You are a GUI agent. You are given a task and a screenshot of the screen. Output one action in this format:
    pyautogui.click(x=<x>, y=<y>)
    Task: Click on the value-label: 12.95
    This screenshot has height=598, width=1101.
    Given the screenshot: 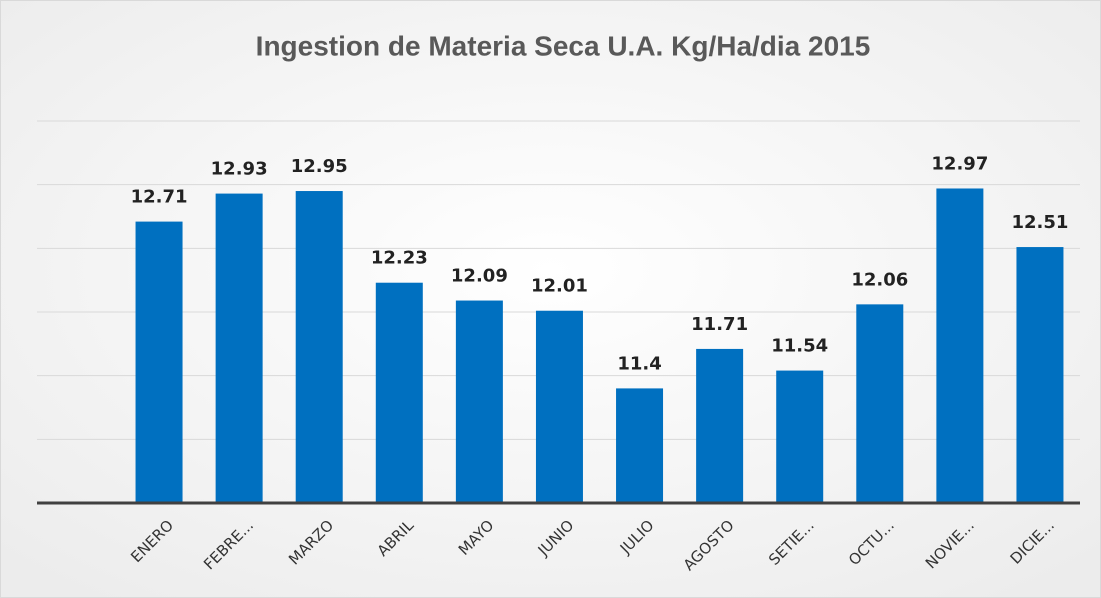 What is the action you would take?
    pyautogui.click(x=319, y=166)
    